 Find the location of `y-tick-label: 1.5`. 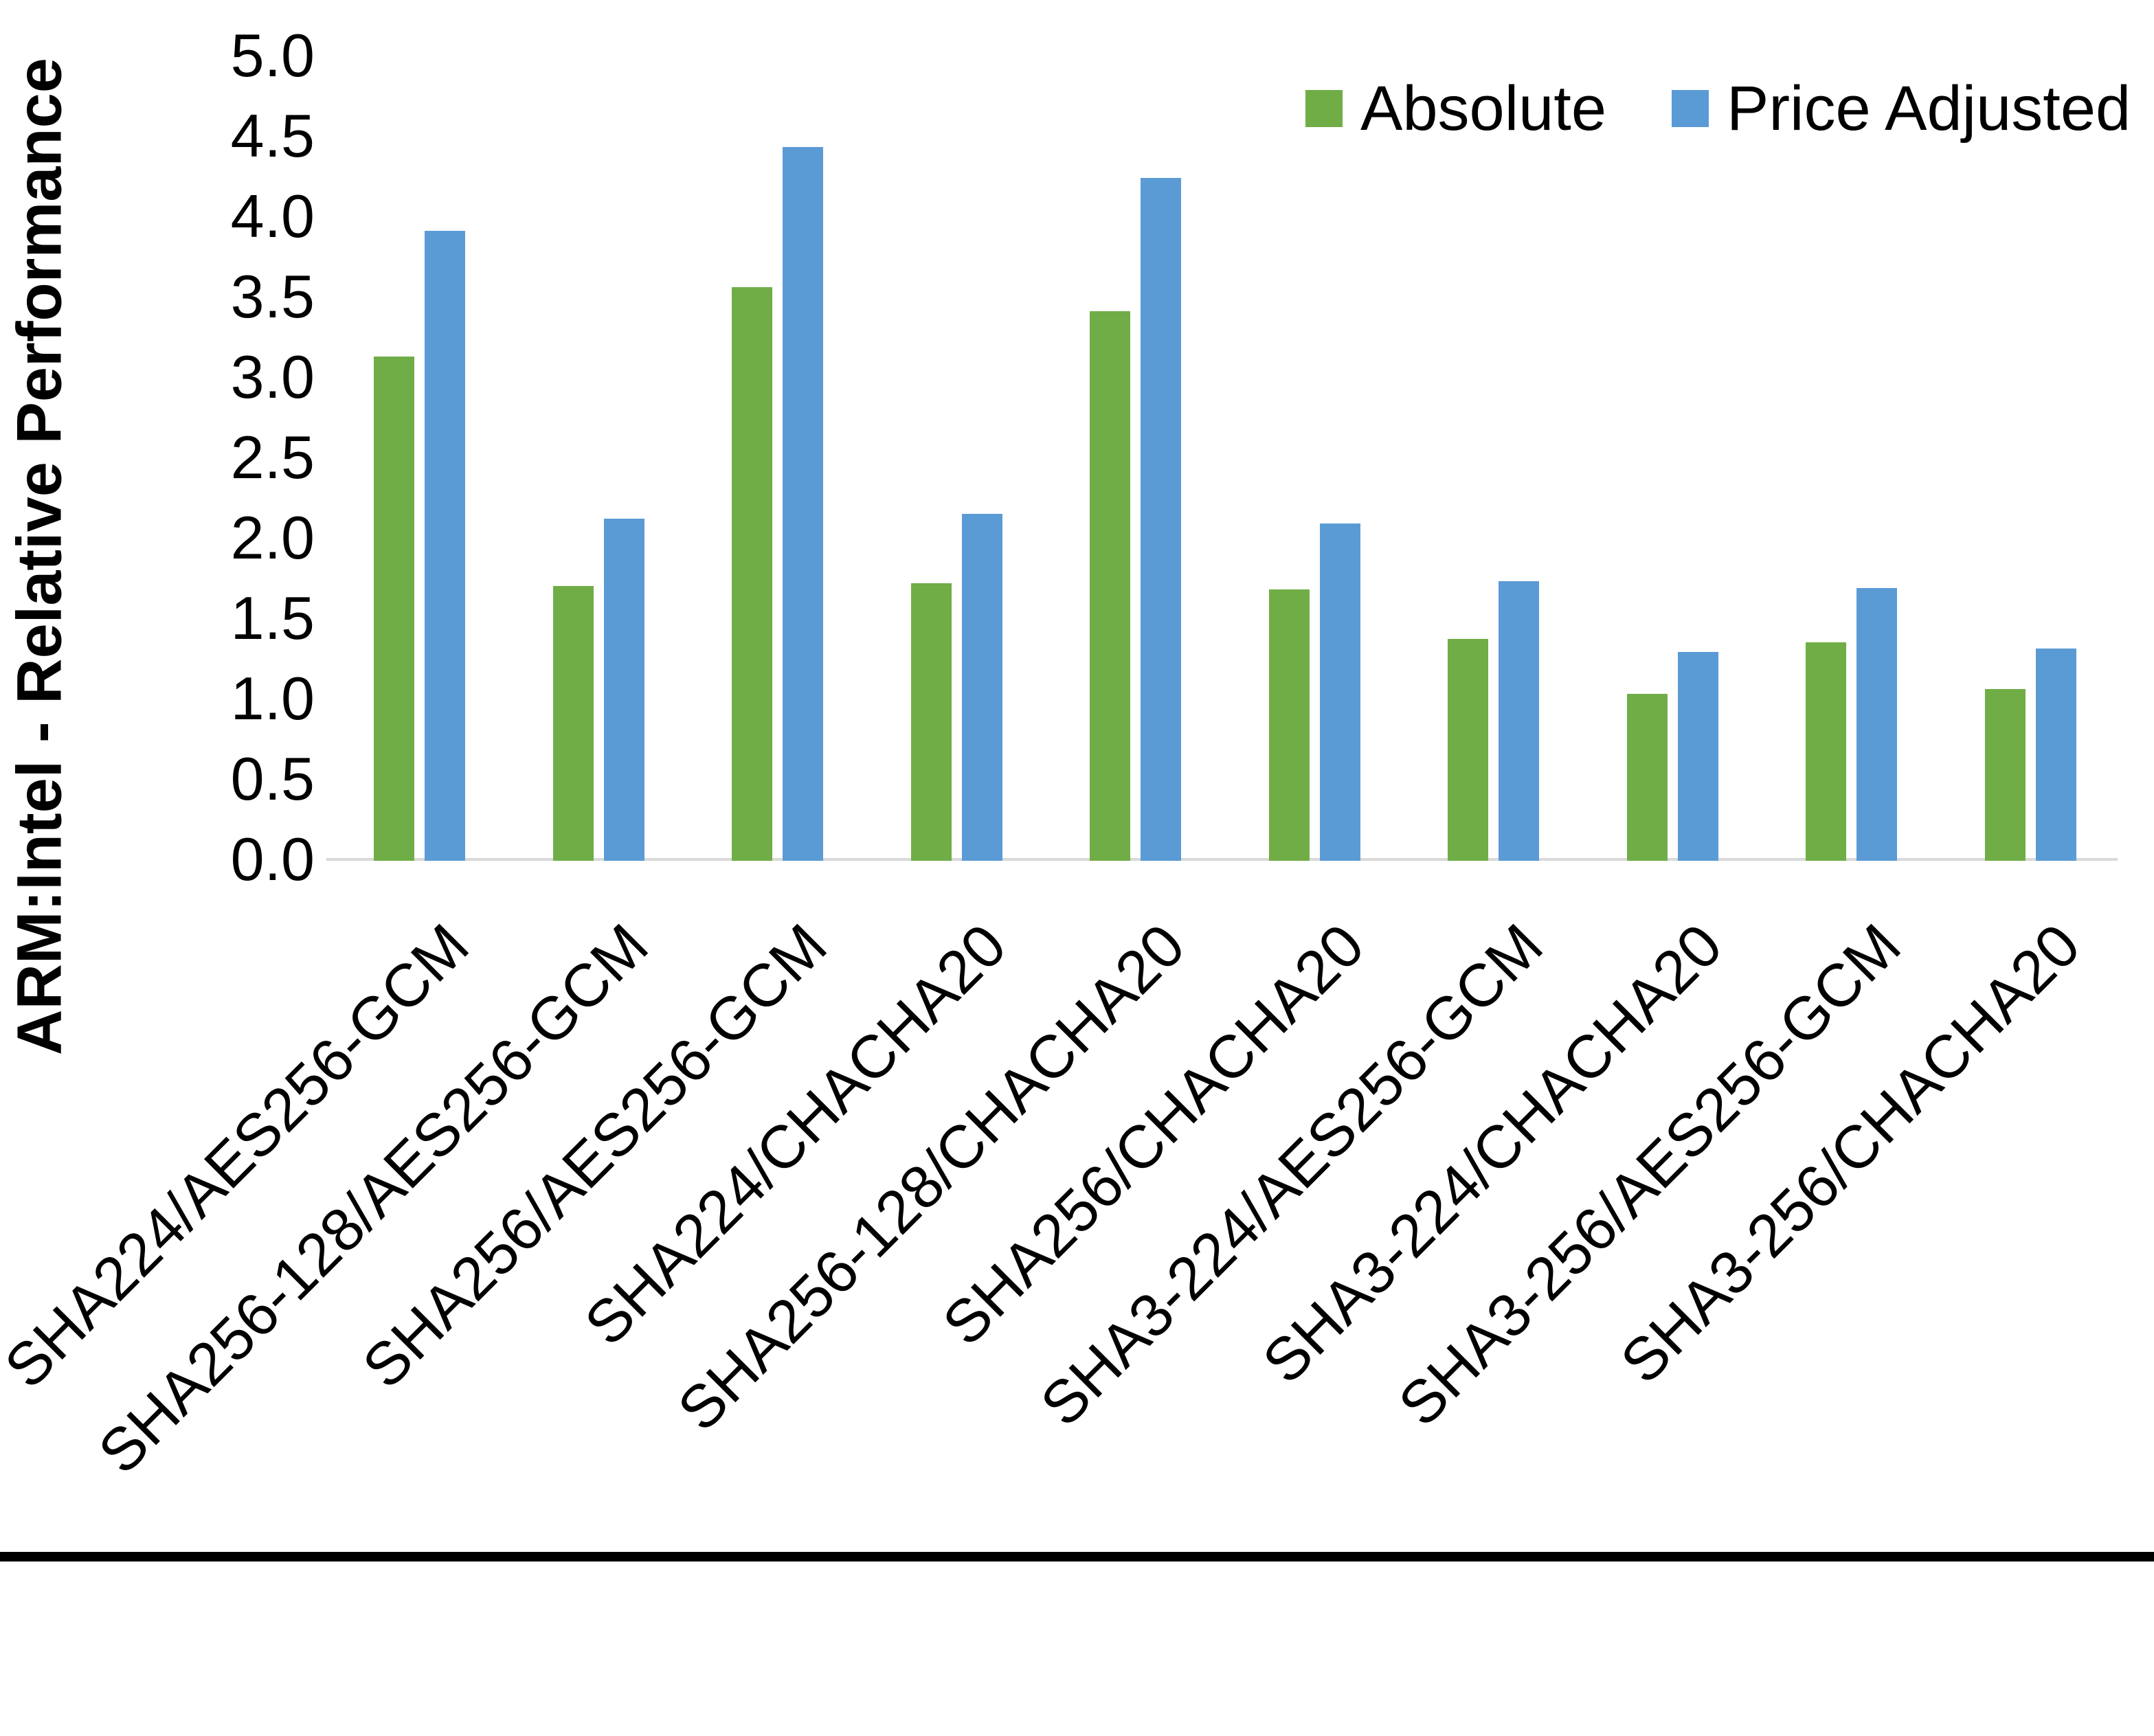

y-tick-label: 1.5 is located at coordinates (272, 618).